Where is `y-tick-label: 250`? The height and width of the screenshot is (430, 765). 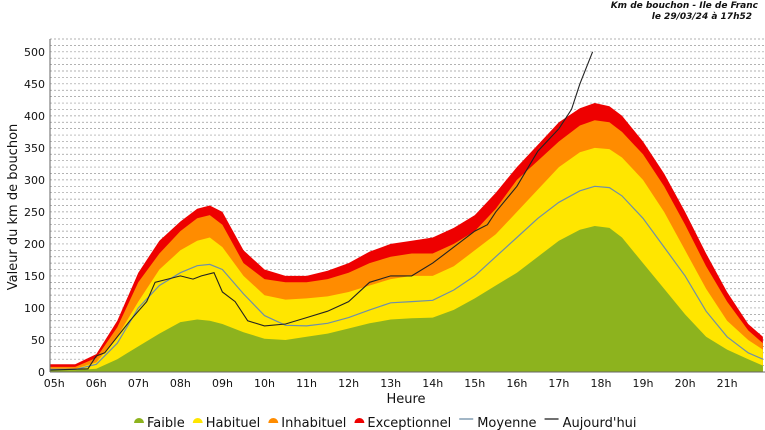 y-tick-label: 250 is located at coordinates (34, 212).